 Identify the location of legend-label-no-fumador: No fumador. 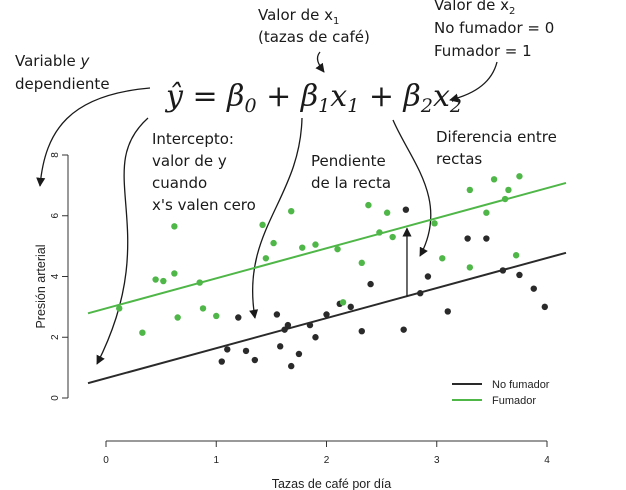
(521, 385).